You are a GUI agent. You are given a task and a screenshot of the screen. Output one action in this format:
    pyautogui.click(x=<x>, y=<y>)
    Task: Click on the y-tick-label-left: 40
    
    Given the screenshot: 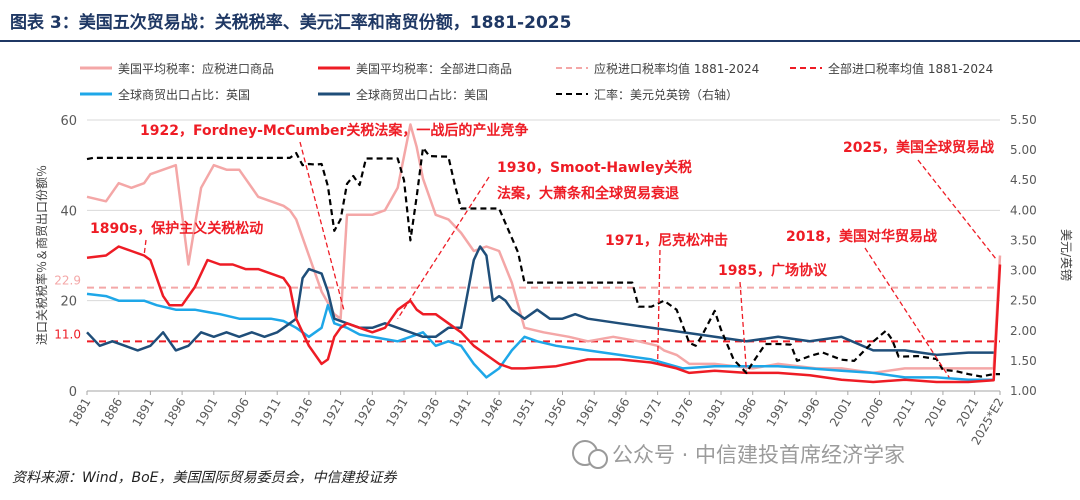 What is the action you would take?
    pyautogui.click(x=68, y=211)
    